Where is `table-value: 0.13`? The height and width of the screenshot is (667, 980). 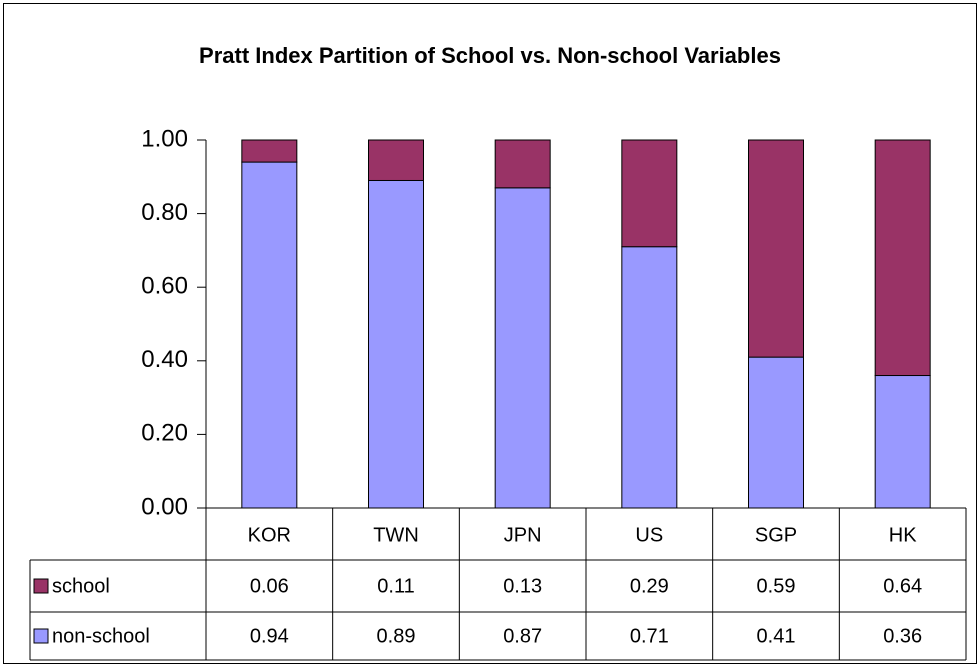 table-value: 0.13 is located at coordinates (522, 586).